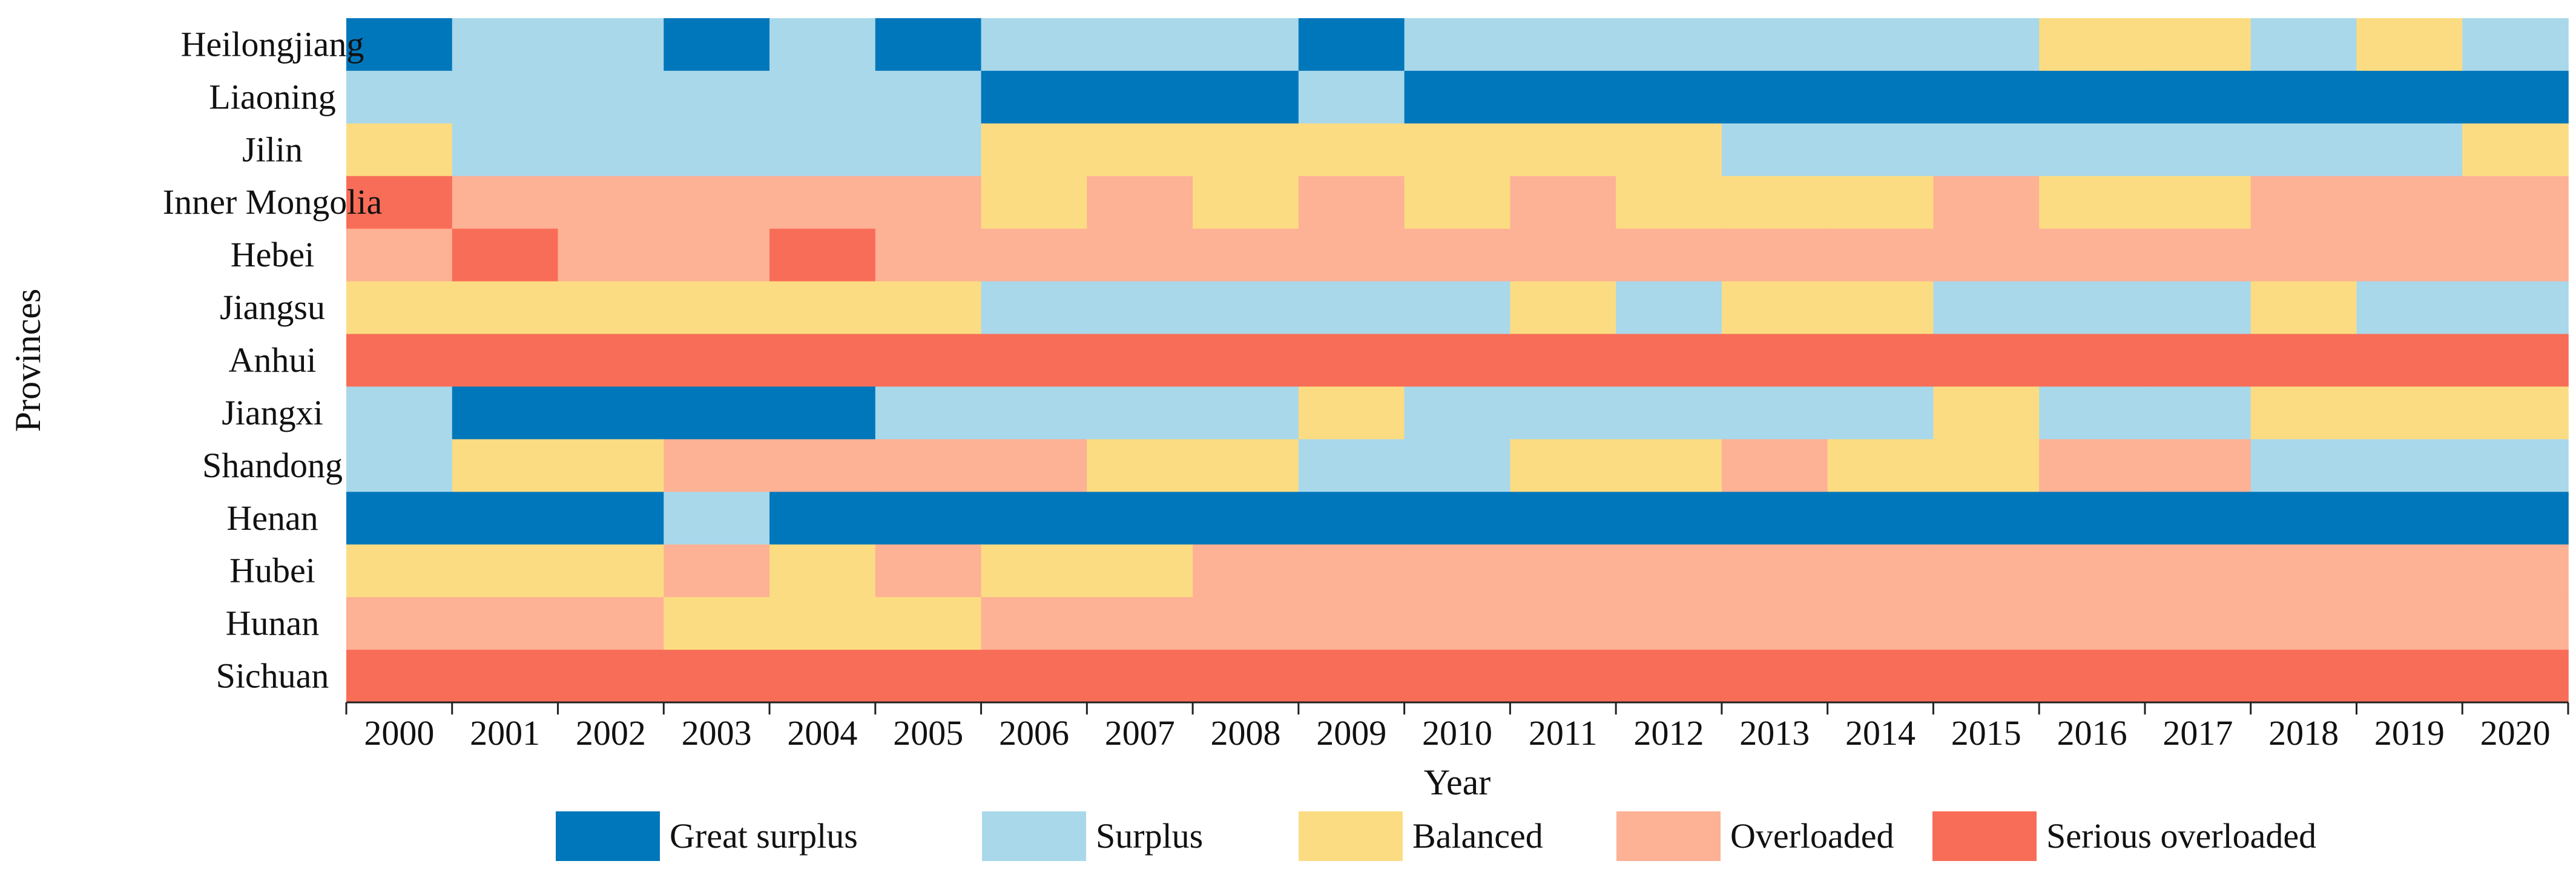 This screenshot has height=881, width=2576. Describe the element at coordinates (717, 733) in the screenshot. I see `year-tick-label: 2003` at that location.